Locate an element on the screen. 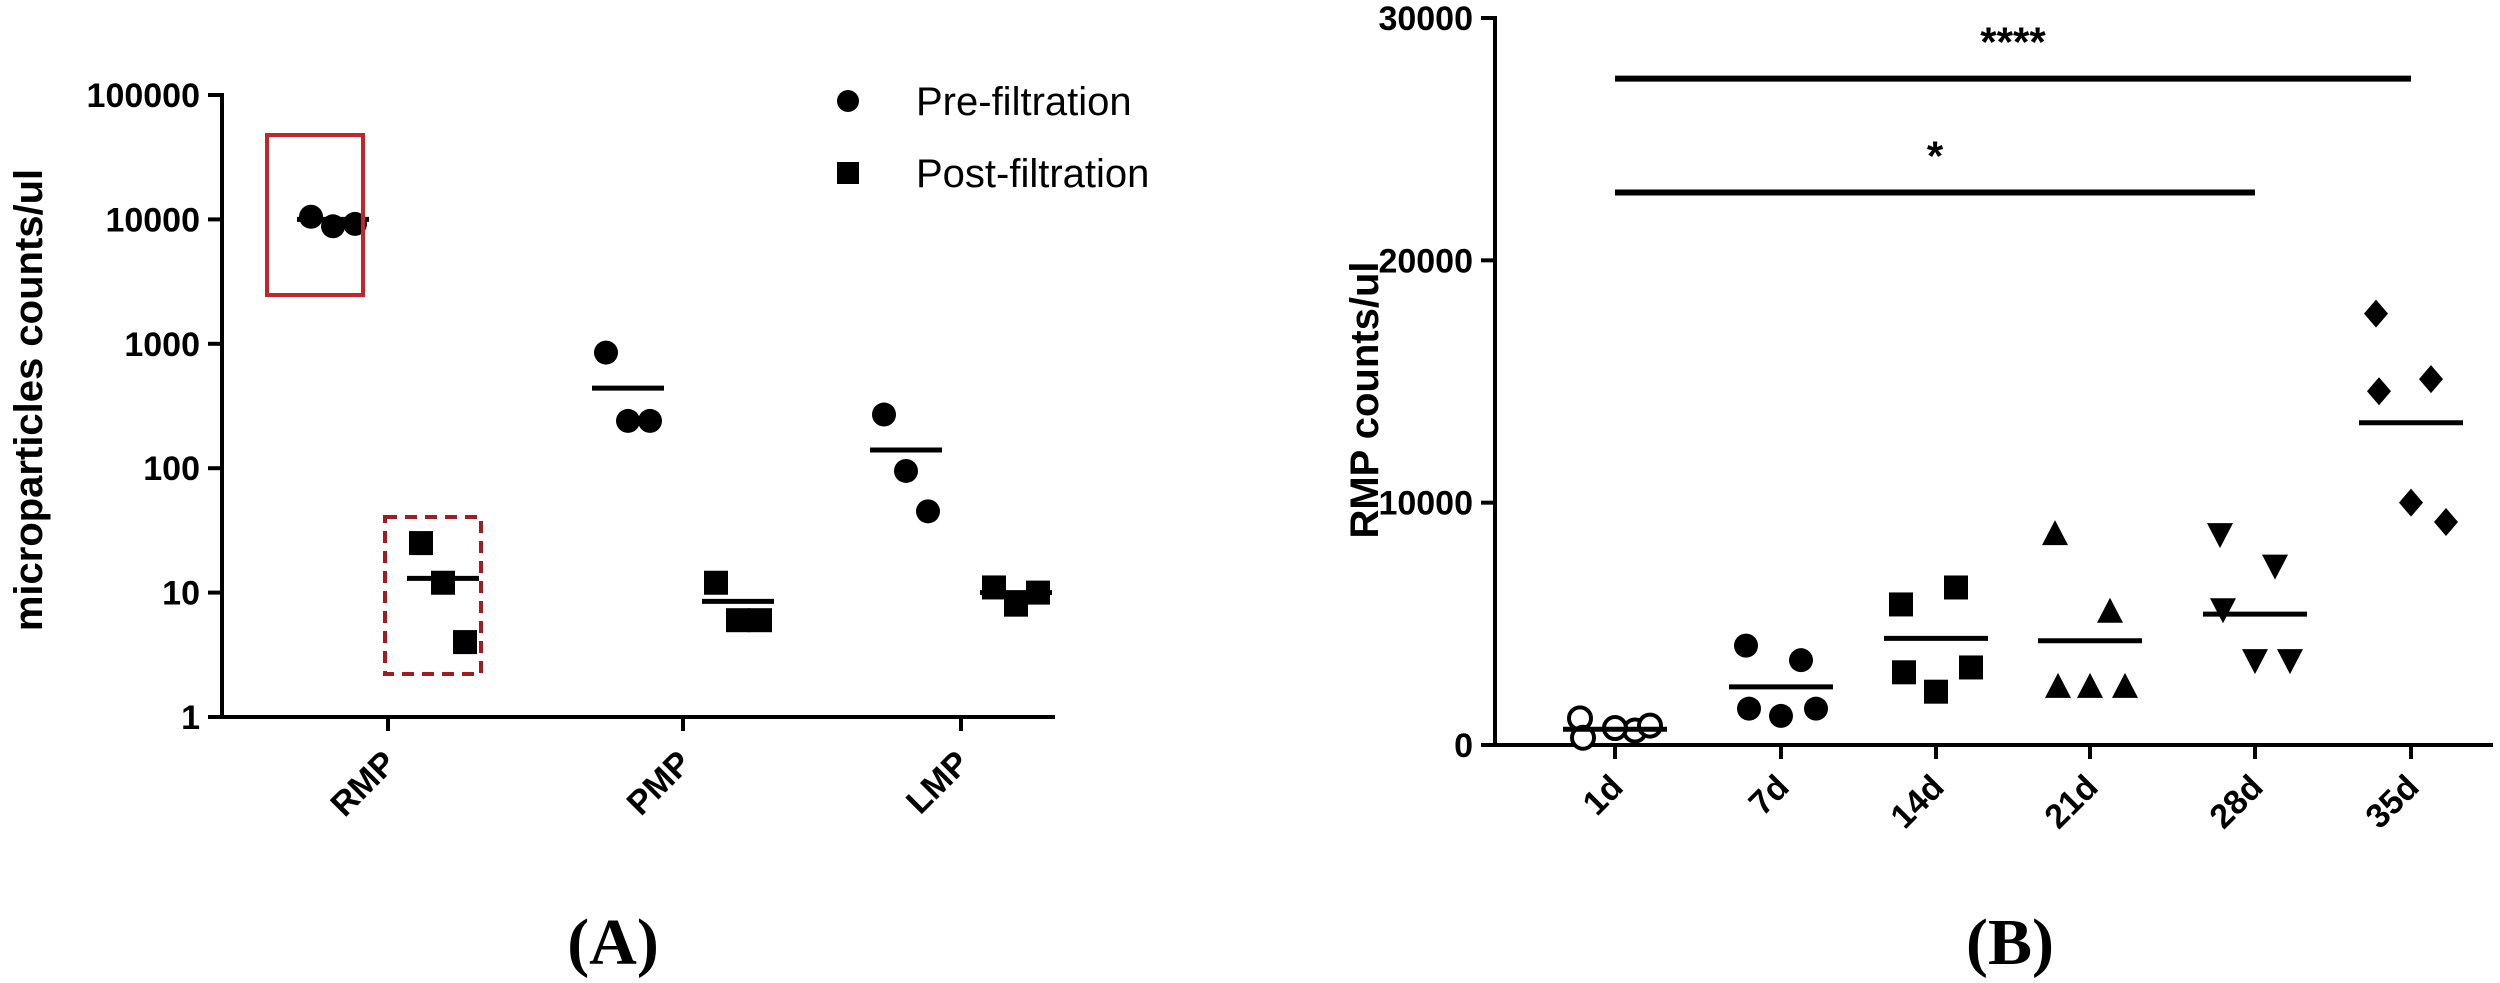 Image resolution: width=2500 pixels, height=983 pixels. legend-post-filtration-label: Post-filtration is located at coordinates (1032, 174).